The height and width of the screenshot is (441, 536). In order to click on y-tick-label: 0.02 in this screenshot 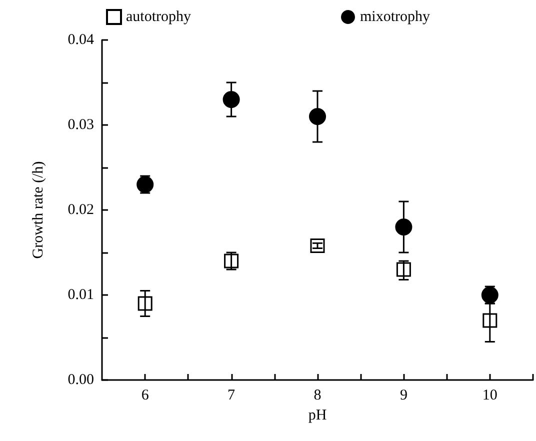, I will do `click(81, 210)`.